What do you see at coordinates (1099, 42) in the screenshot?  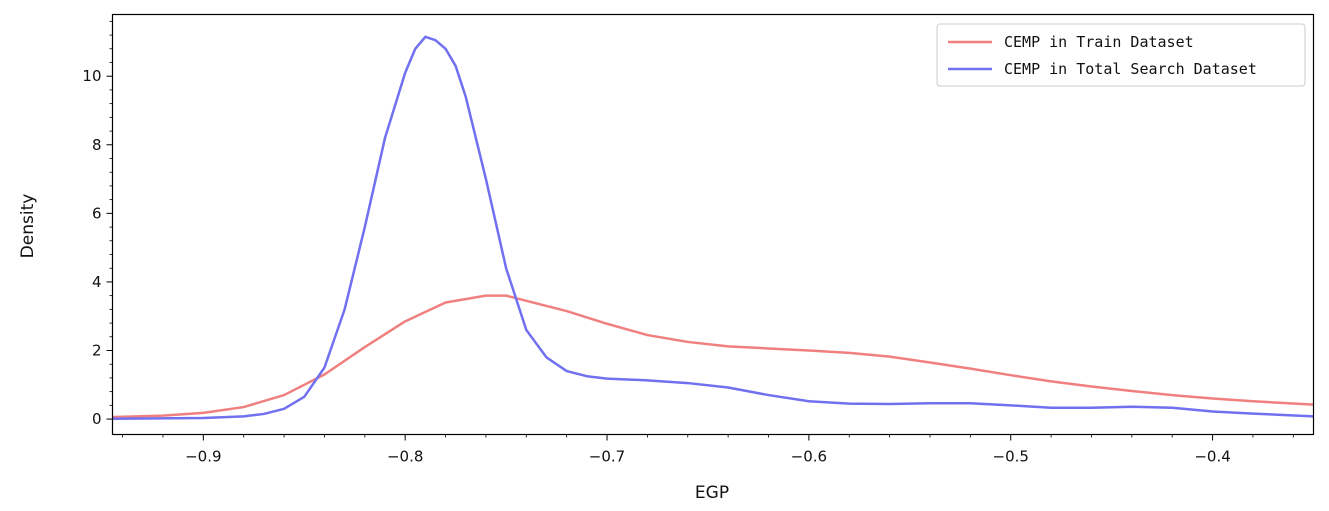 I see `legend-label-train: CEMP in Train Dataset` at bounding box center [1099, 42].